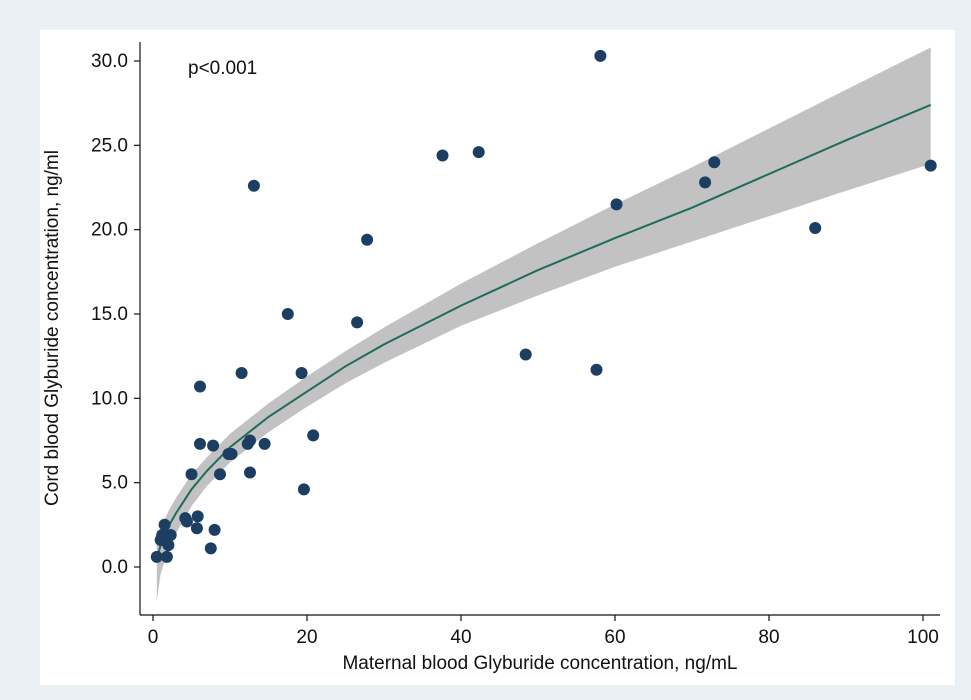  Describe the element at coordinates (460, 637) in the screenshot. I see `x-tick-label: 40` at that location.